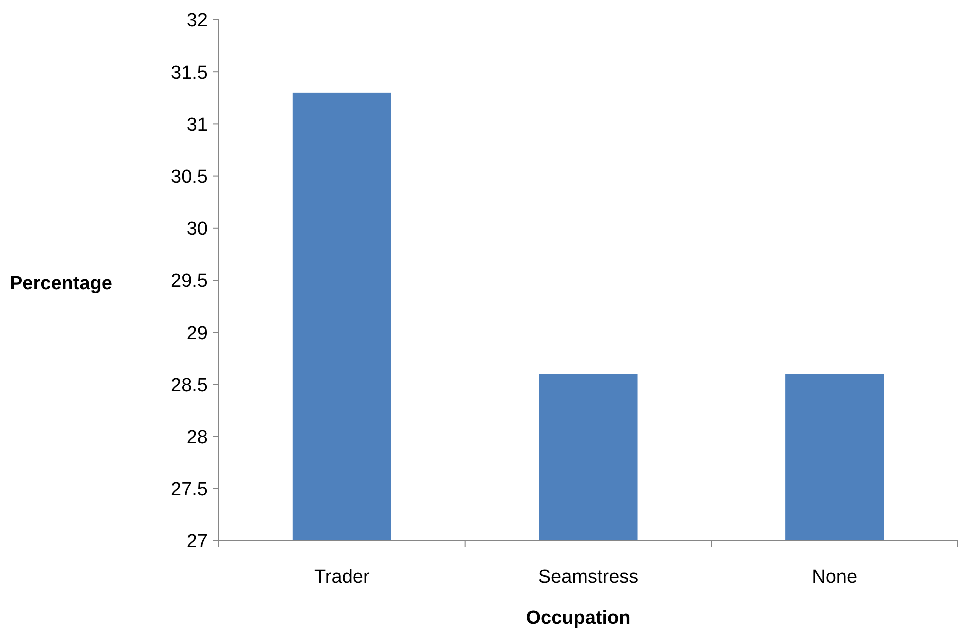 The height and width of the screenshot is (632, 964). What do you see at coordinates (588, 577) in the screenshot?
I see `x-tick-label: Seamstress` at bounding box center [588, 577].